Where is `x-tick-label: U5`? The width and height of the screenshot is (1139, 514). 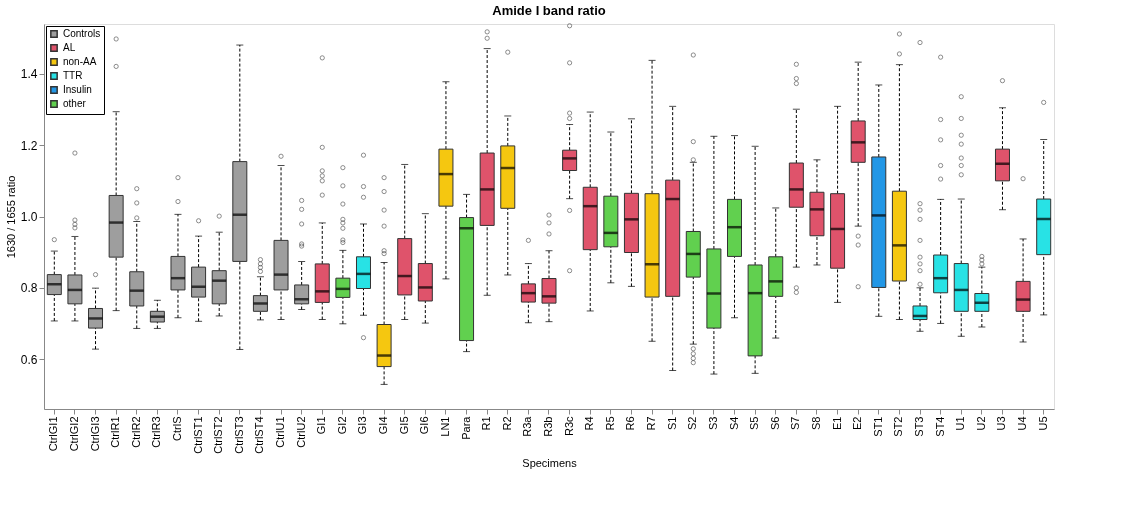 x-tick-label: U5 is located at coordinates (1042, 423).